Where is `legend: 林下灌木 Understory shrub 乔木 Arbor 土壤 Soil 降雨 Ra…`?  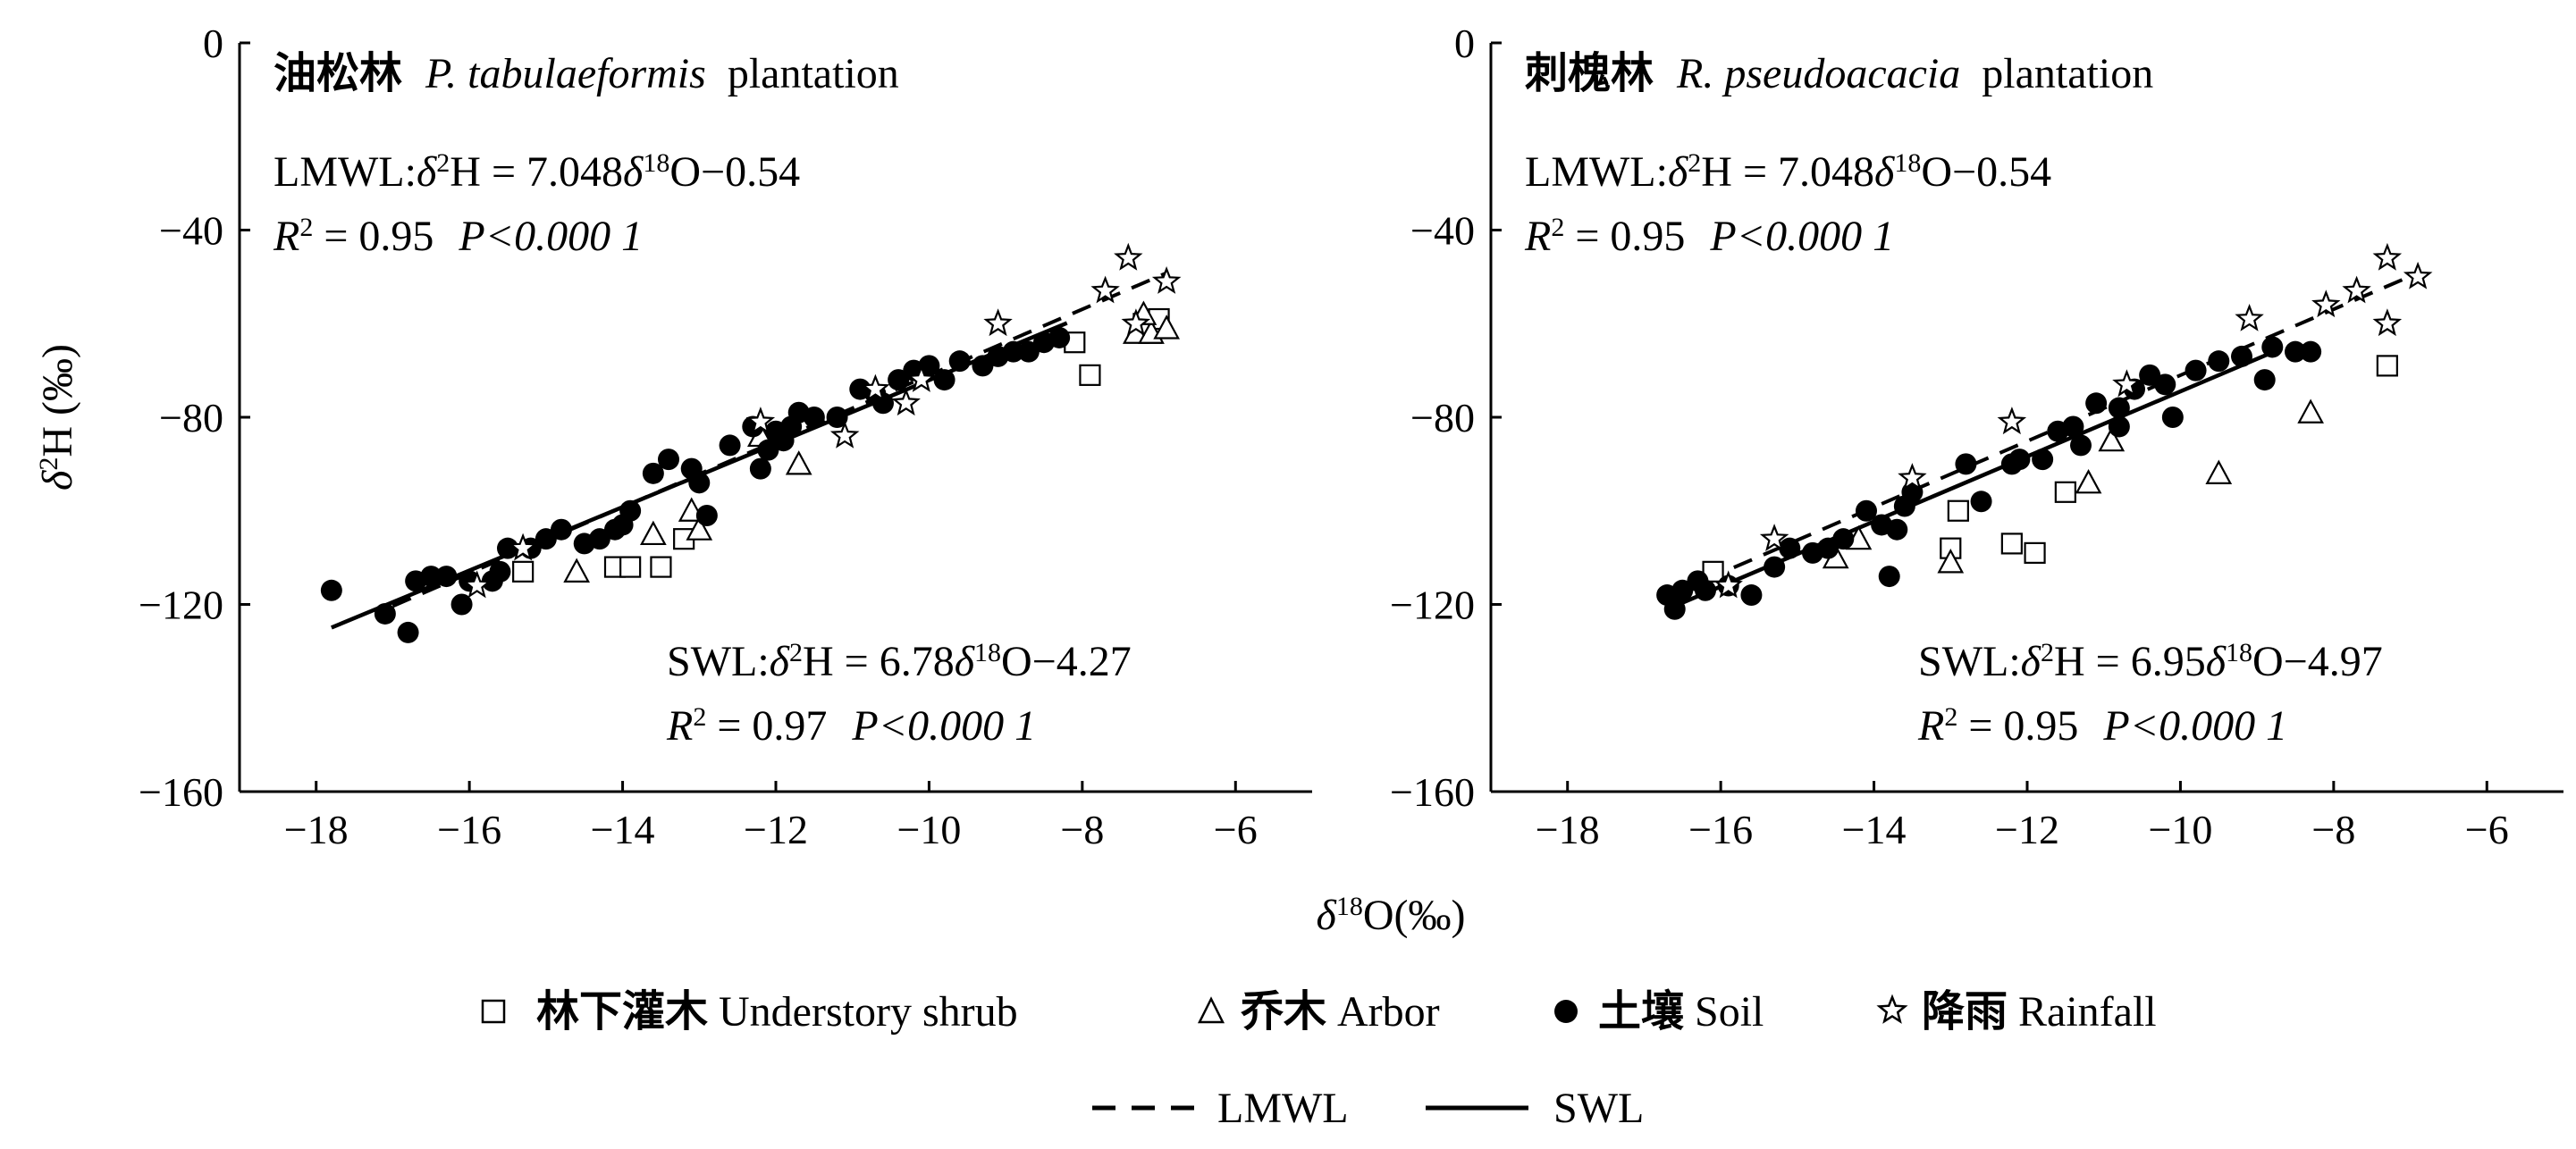
legend: 林下灌木 Understory shrub 乔木 Arbor 土壤 Soil 降雨 Ra… is located at coordinates (1319, 1060).